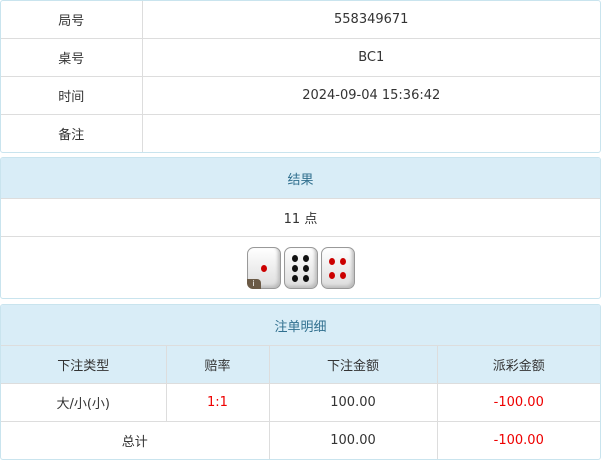 The height and width of the screenshot is (463, 603). What do you see at coordinates (518, 364) in the screenshot?
I see `header-payout: 派彩金额` at bounding box center [518, 364].